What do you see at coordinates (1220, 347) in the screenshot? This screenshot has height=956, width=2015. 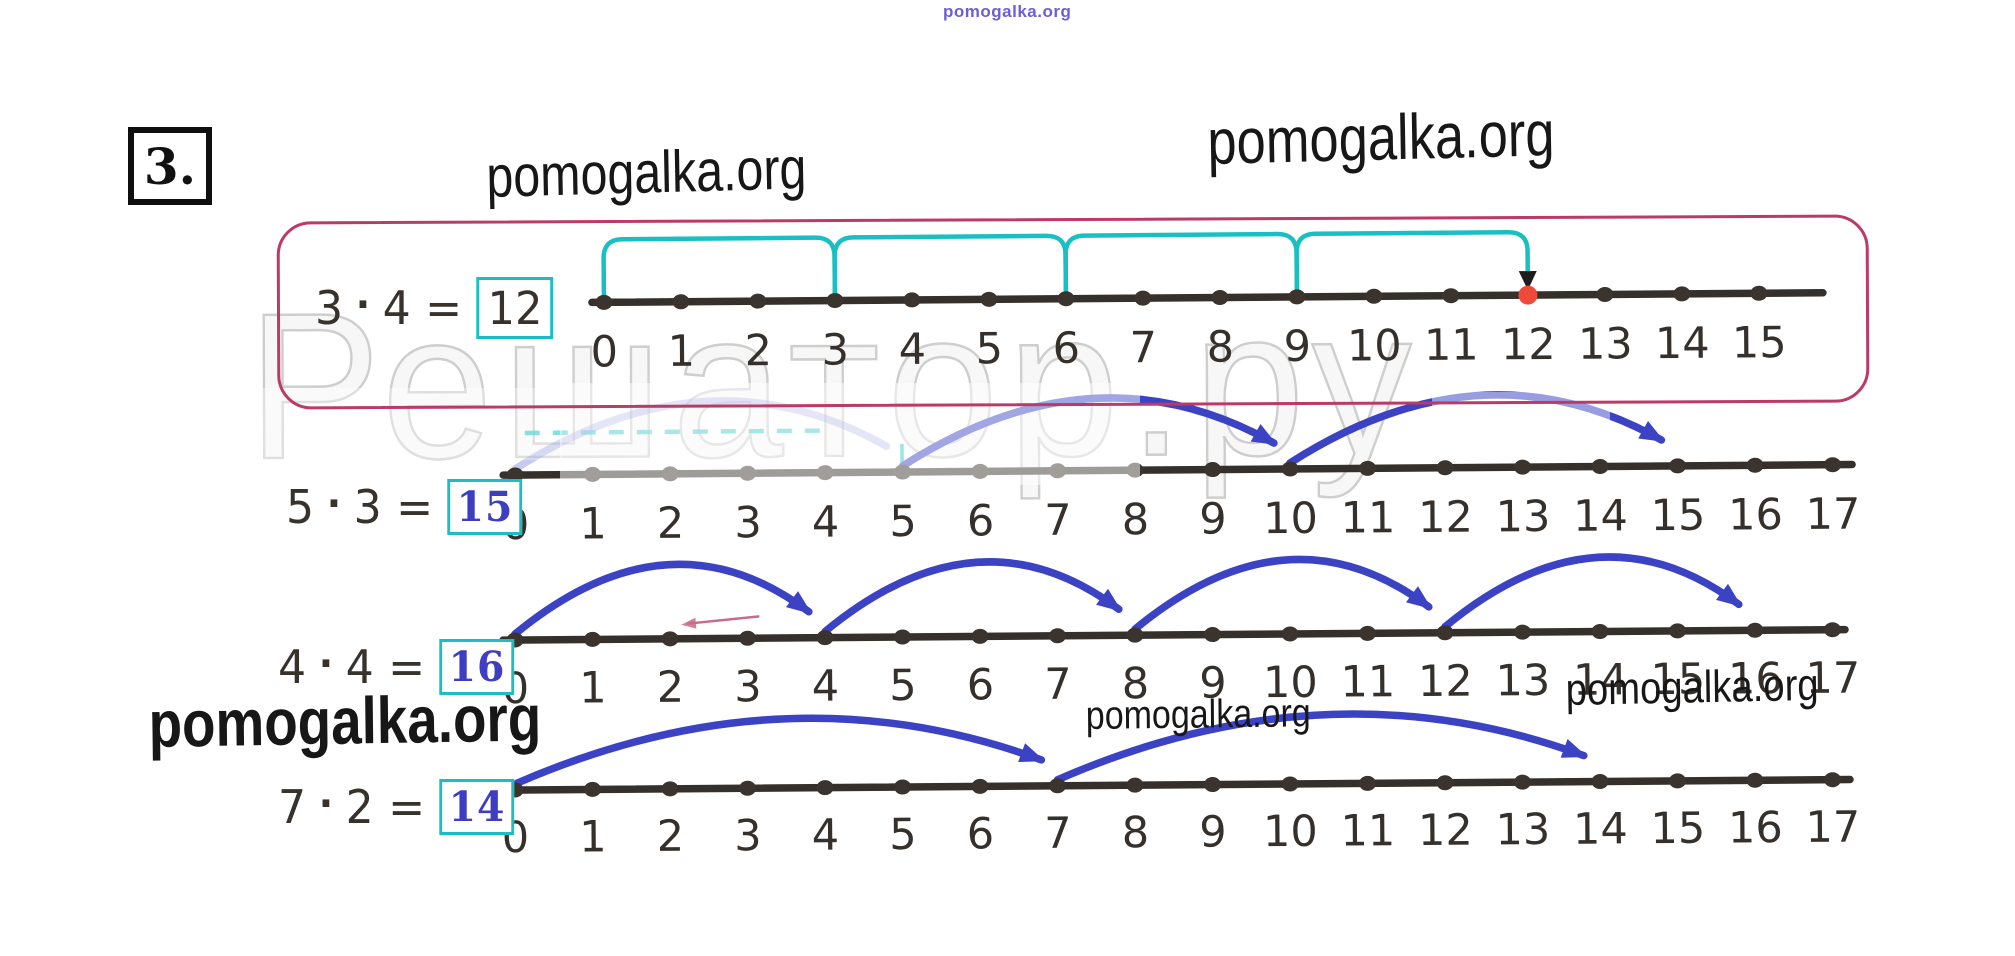 I see `tick-label: 8` at bounding box center [1220, 347].